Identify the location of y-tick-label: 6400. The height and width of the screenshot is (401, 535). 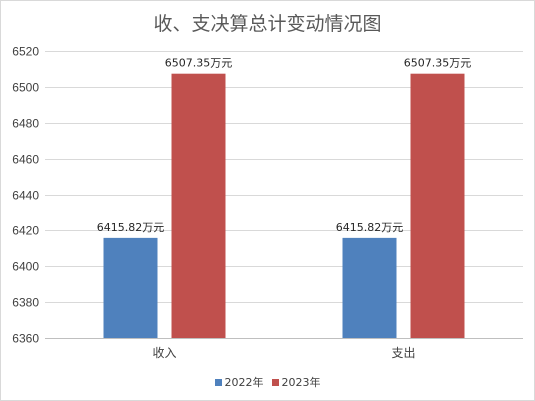
(25, 267).